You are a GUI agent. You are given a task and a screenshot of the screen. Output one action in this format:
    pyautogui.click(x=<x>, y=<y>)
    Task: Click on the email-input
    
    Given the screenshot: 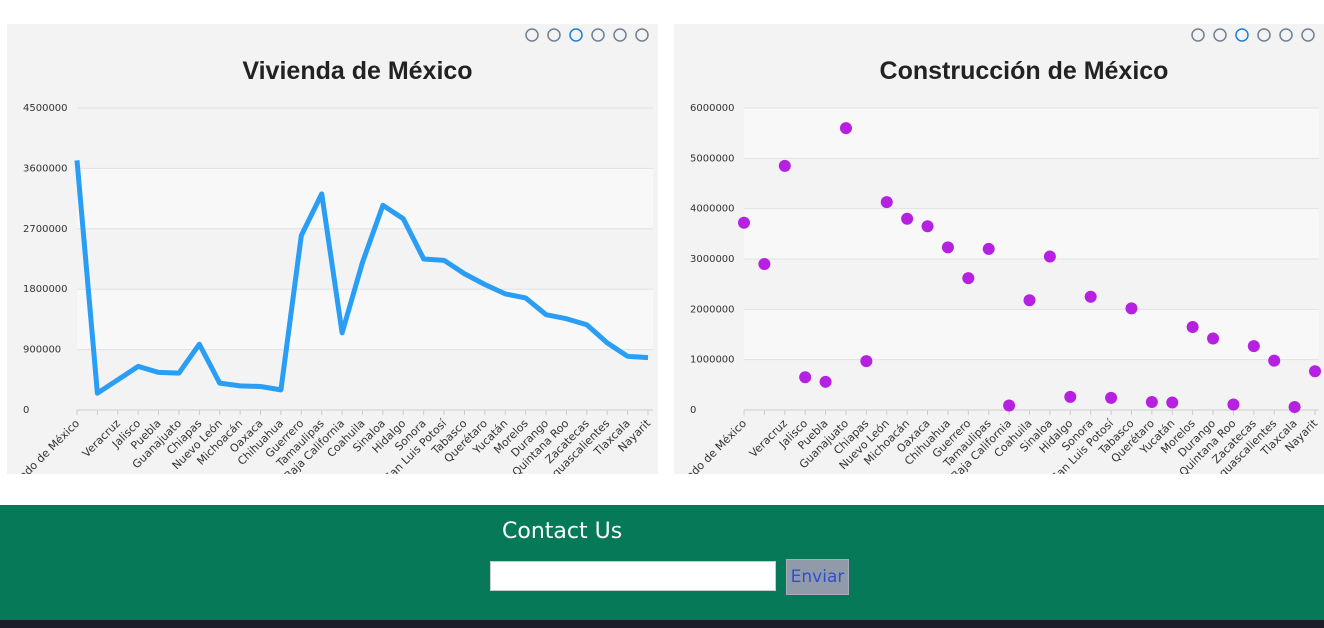 What is the action you would take?
    pyautogui.click(x=633, y=576)
    